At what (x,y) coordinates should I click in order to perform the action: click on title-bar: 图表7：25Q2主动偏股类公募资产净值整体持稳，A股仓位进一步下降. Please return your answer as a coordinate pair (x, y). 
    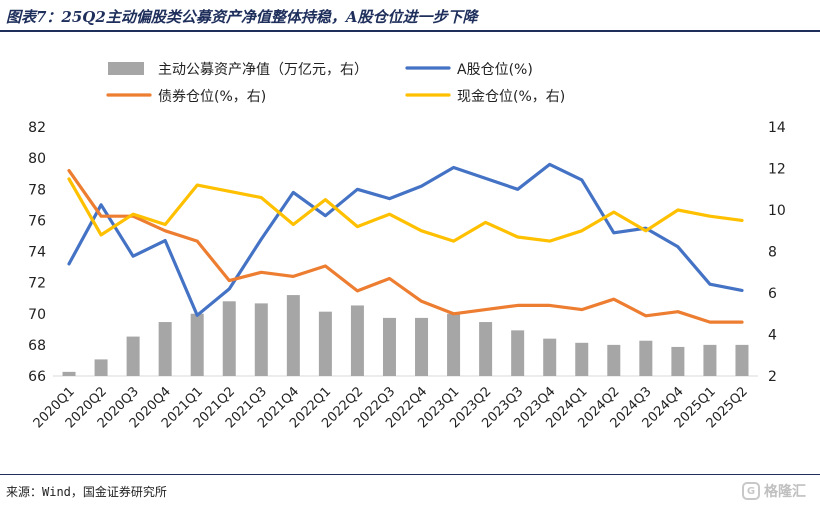
    Looking at the image, I should click on (410, 16).